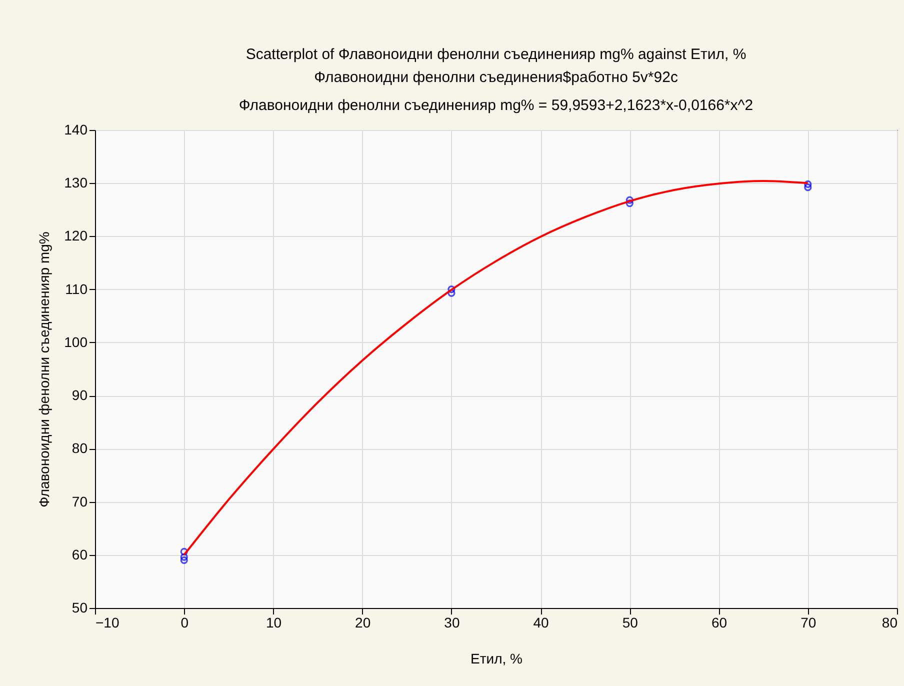 Image resolution: width=904 pixels, height=686 pixels. Describe the element at coordinates (80, 448) in the screenshot. I see `y-tick-label: 80` at that location.